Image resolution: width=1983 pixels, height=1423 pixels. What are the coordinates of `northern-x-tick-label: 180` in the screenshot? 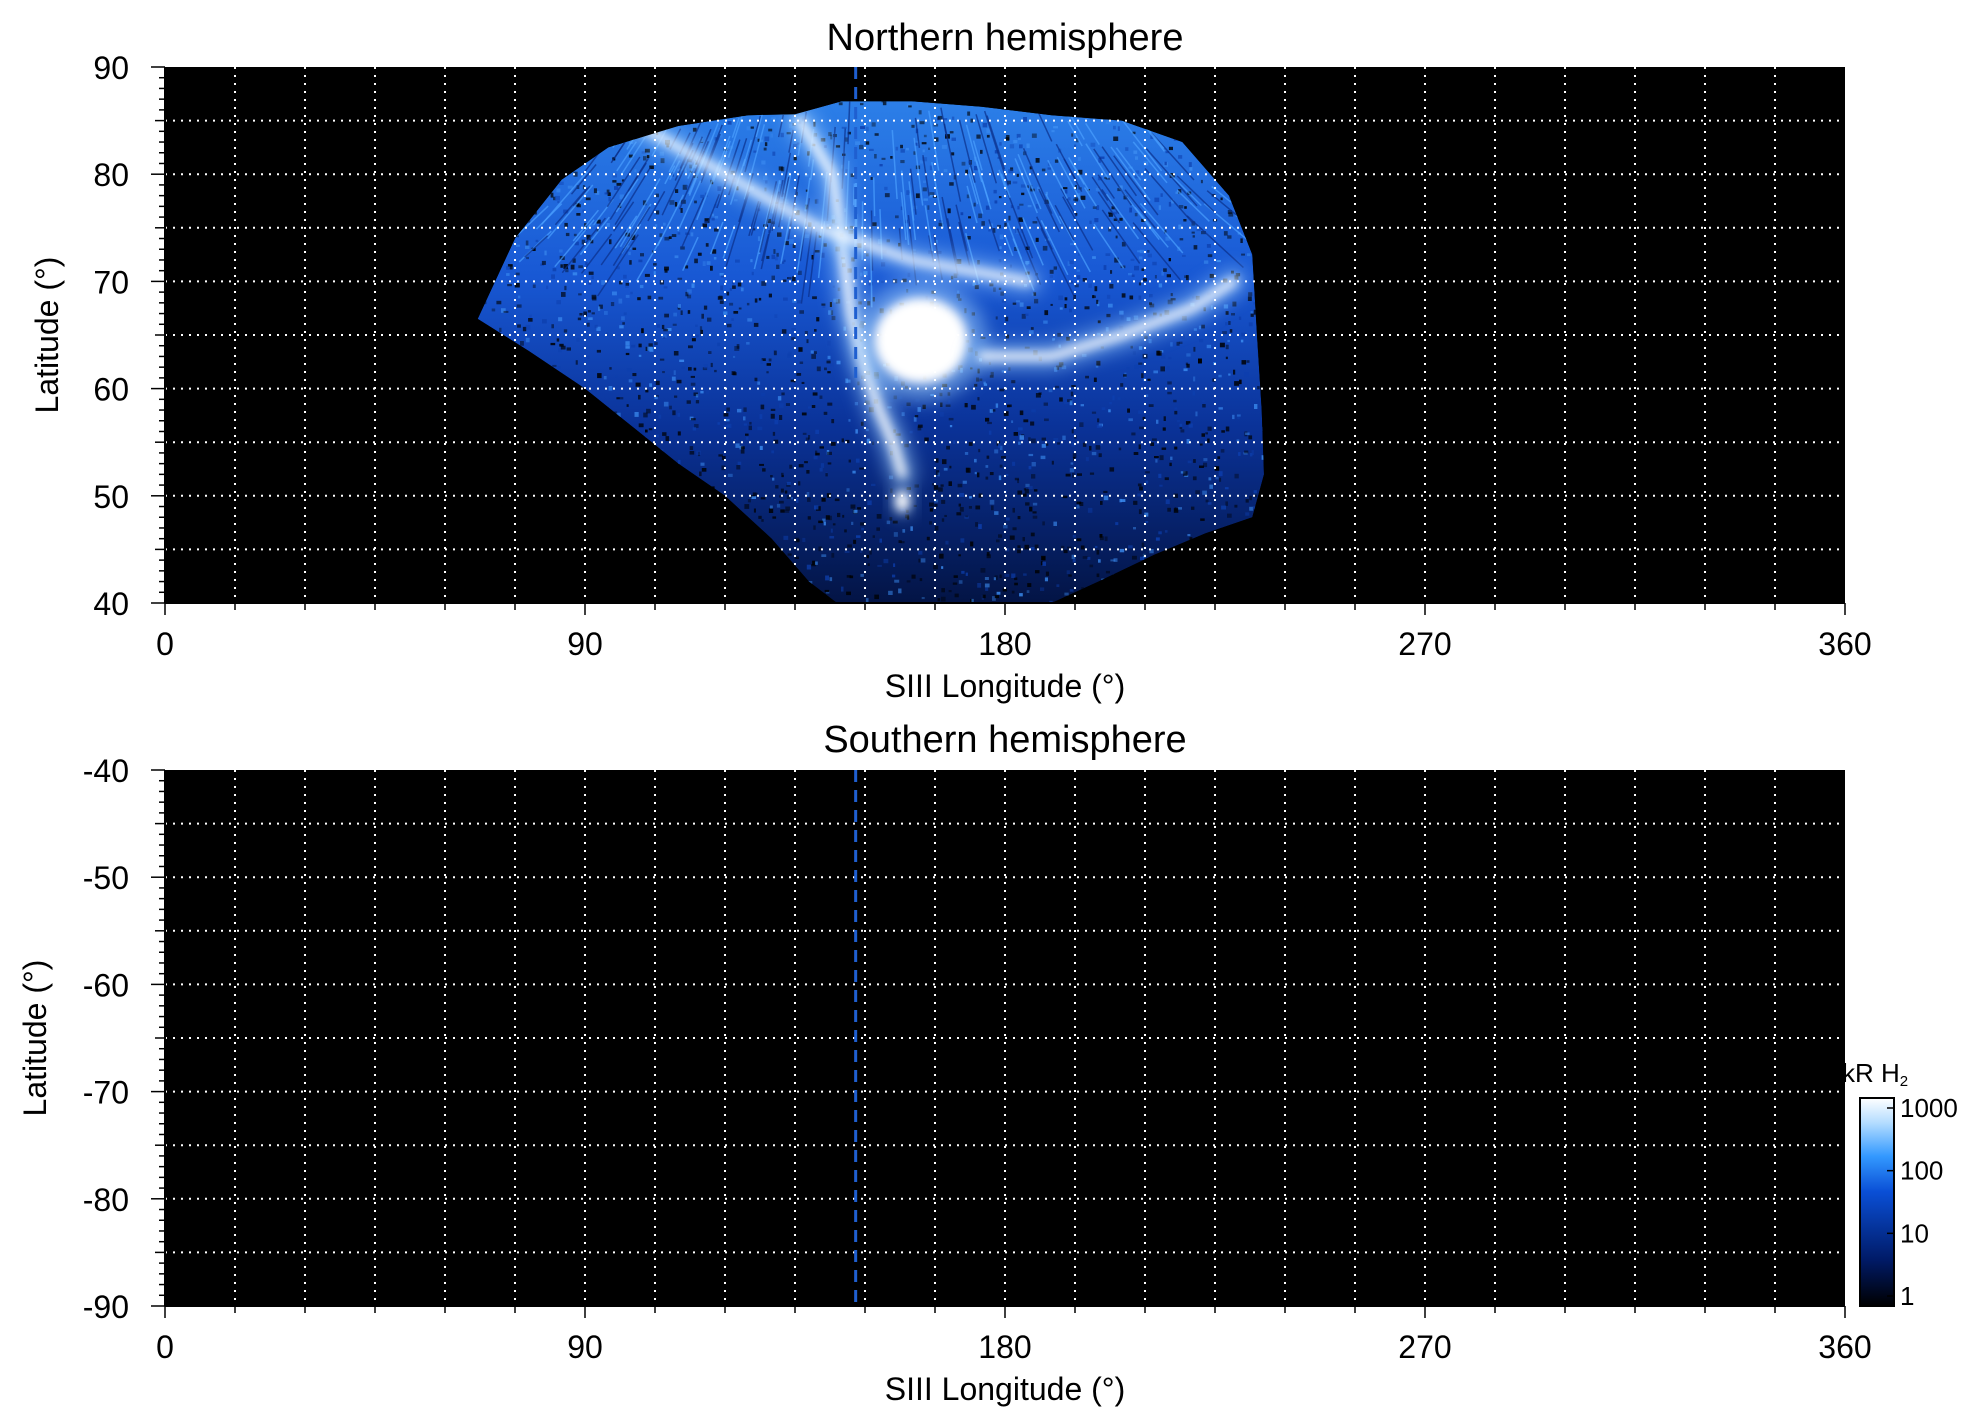 It's located at (1004, 644).